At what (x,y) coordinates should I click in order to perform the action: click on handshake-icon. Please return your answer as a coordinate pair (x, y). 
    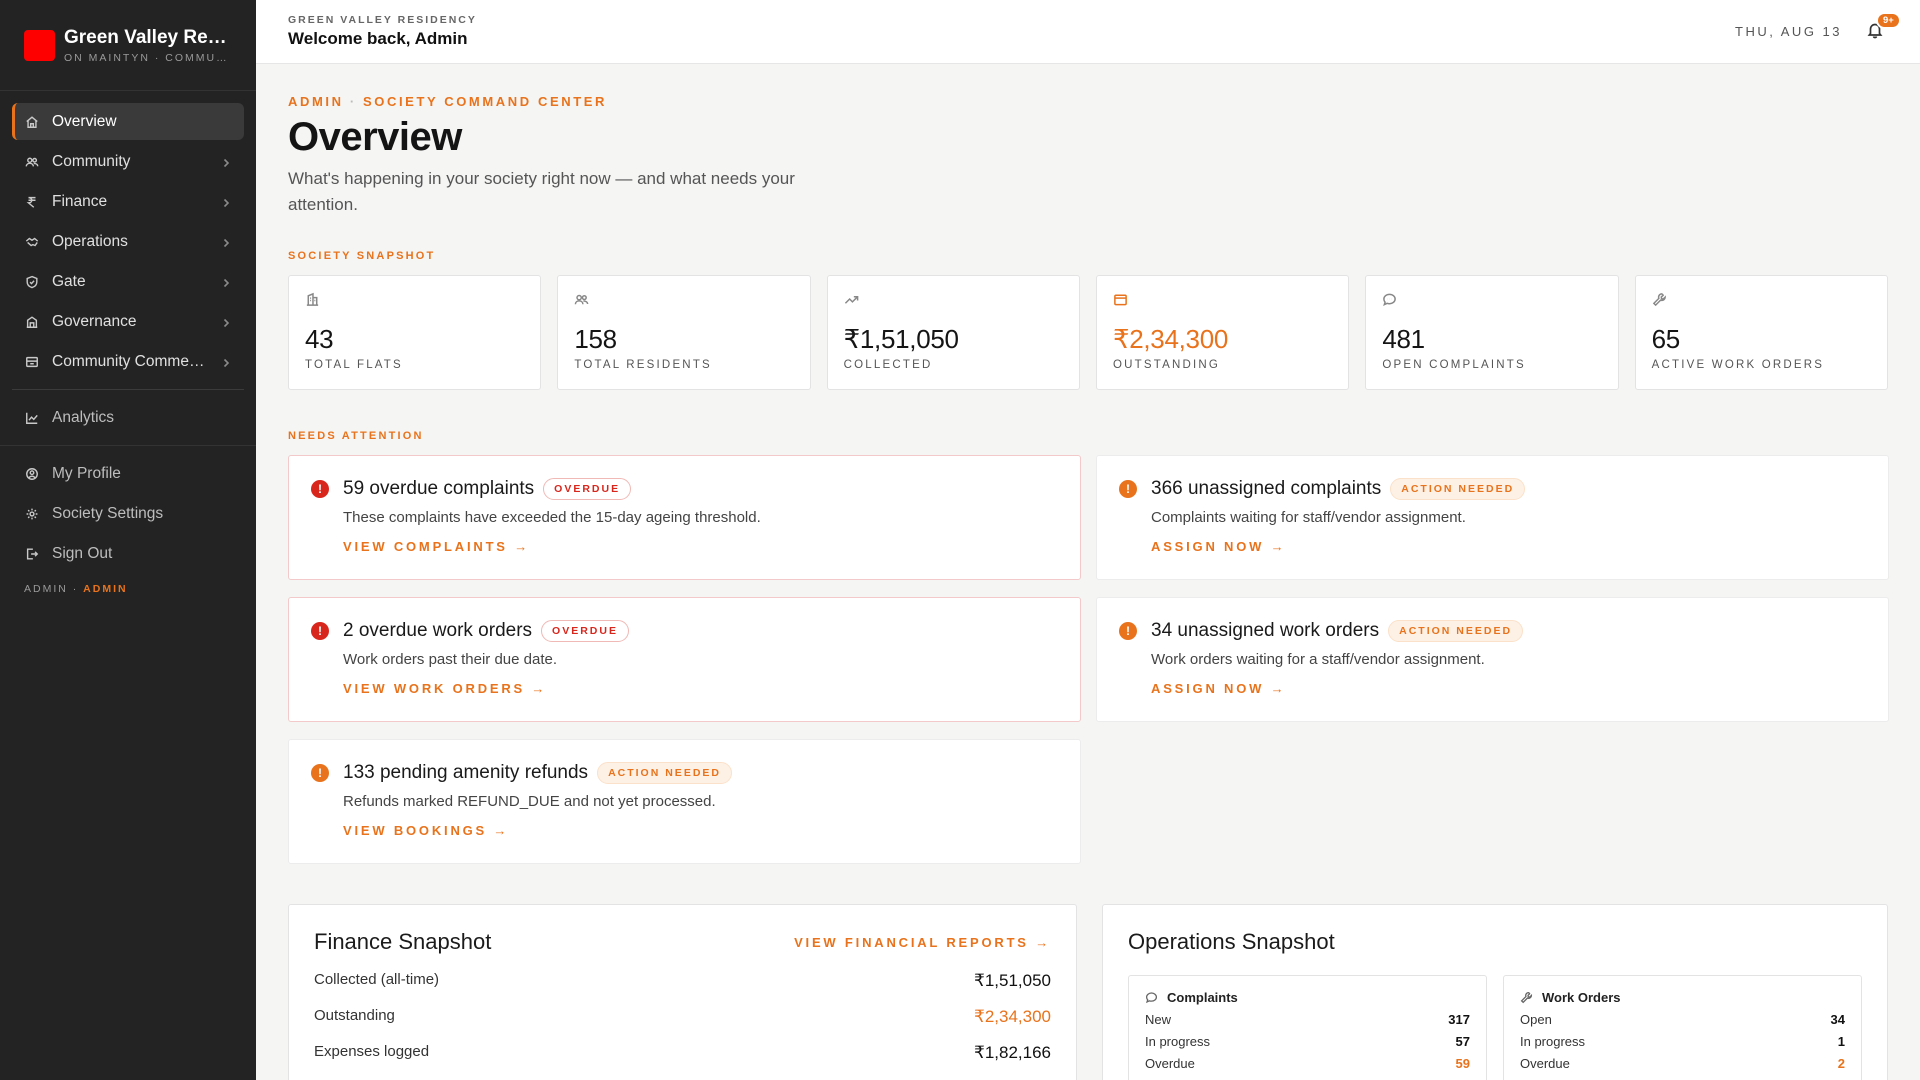
    Looking at the image, I should click on (32, 242).